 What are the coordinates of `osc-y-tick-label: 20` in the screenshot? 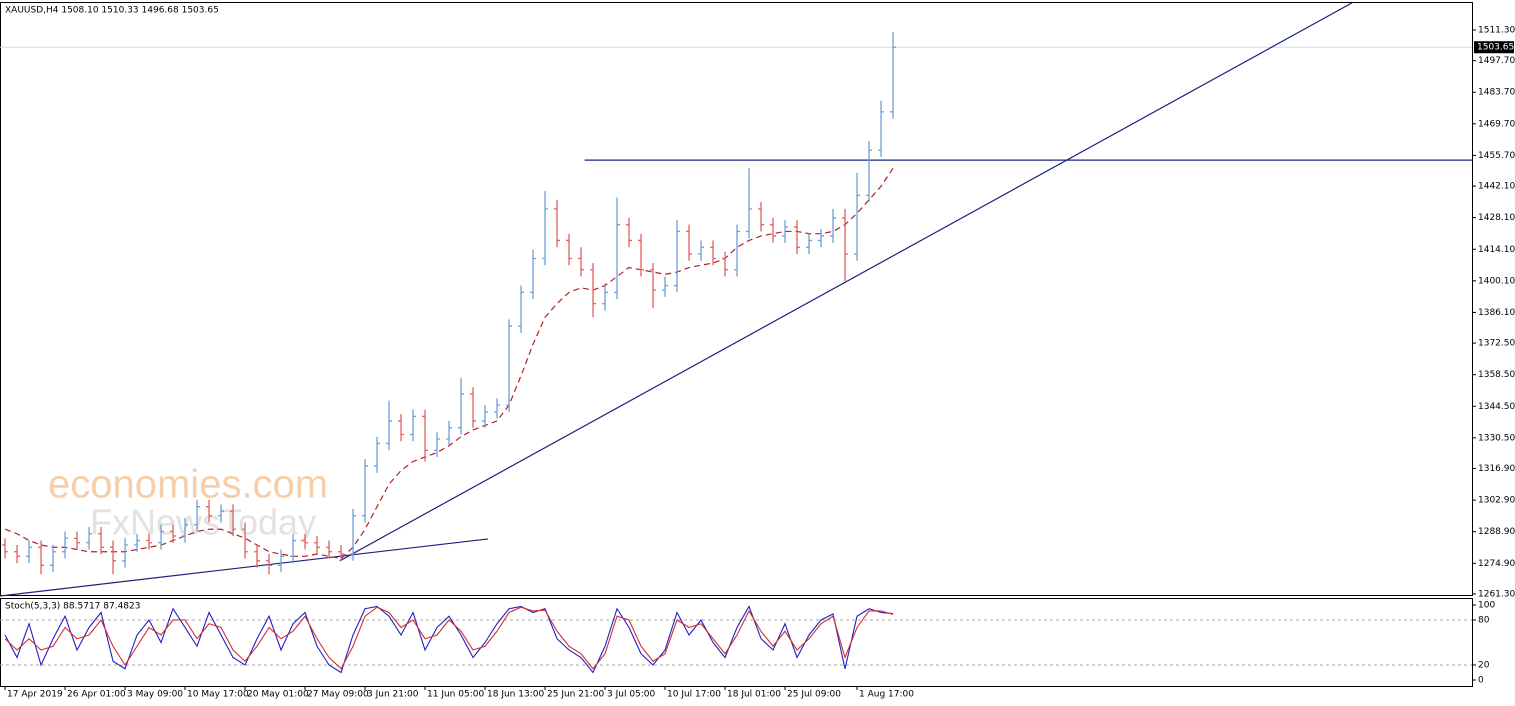 It's located at (1484, 665).